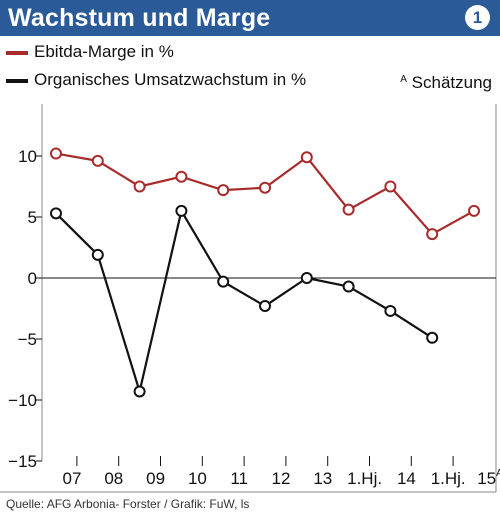 The image size is (500, 516). What do you see at coordinates (498, 473) in the screenshot?
I see `x-tick-footnote-marker: A` at bounding box center [498, 473].